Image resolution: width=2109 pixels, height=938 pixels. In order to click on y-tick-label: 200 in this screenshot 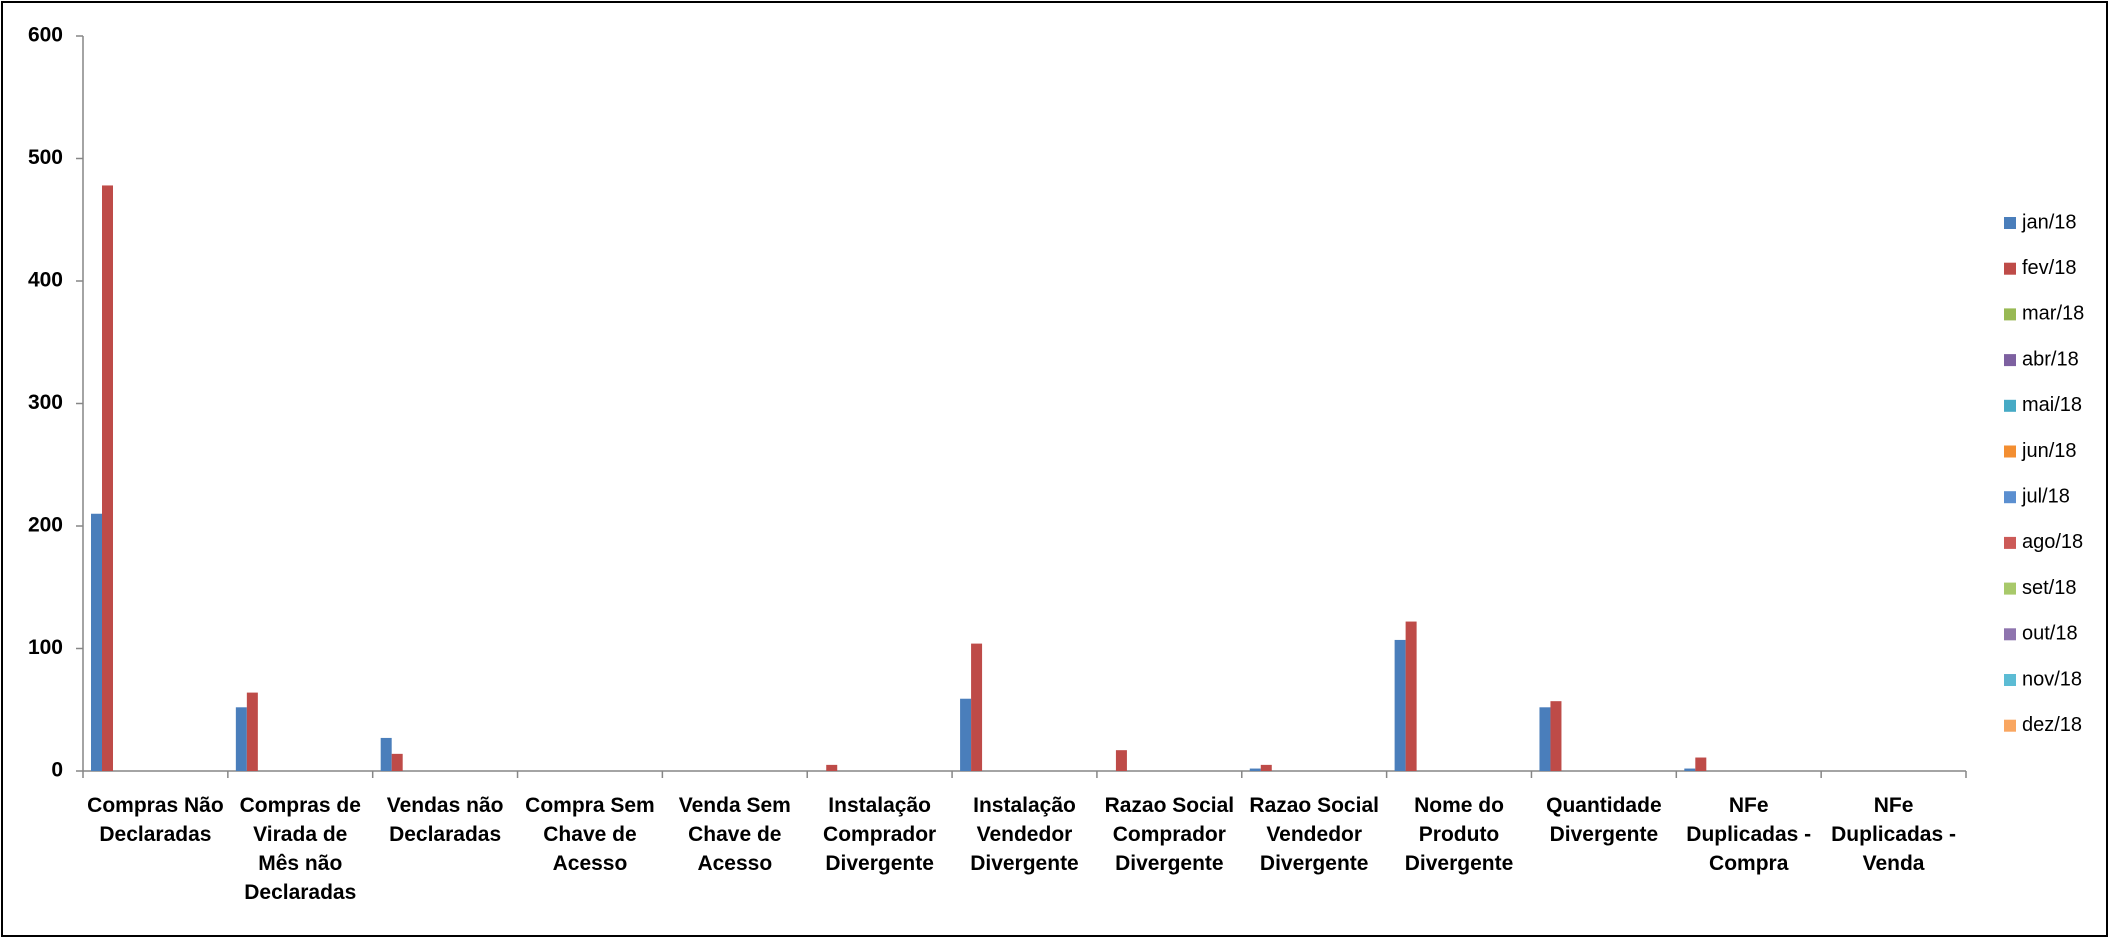, I will do `click(45, 525)`.